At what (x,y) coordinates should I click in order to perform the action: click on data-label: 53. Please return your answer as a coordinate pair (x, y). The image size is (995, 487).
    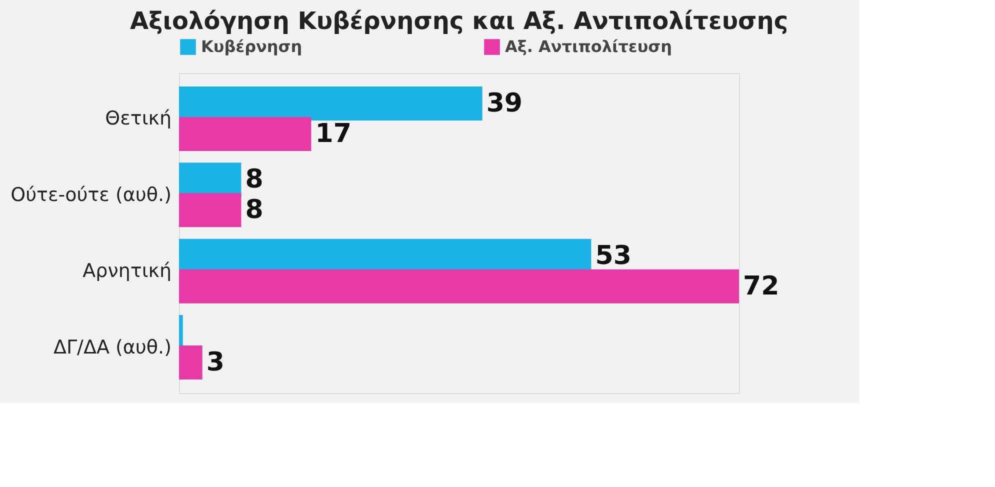
    Looking at the image, I should click on (613, 255).